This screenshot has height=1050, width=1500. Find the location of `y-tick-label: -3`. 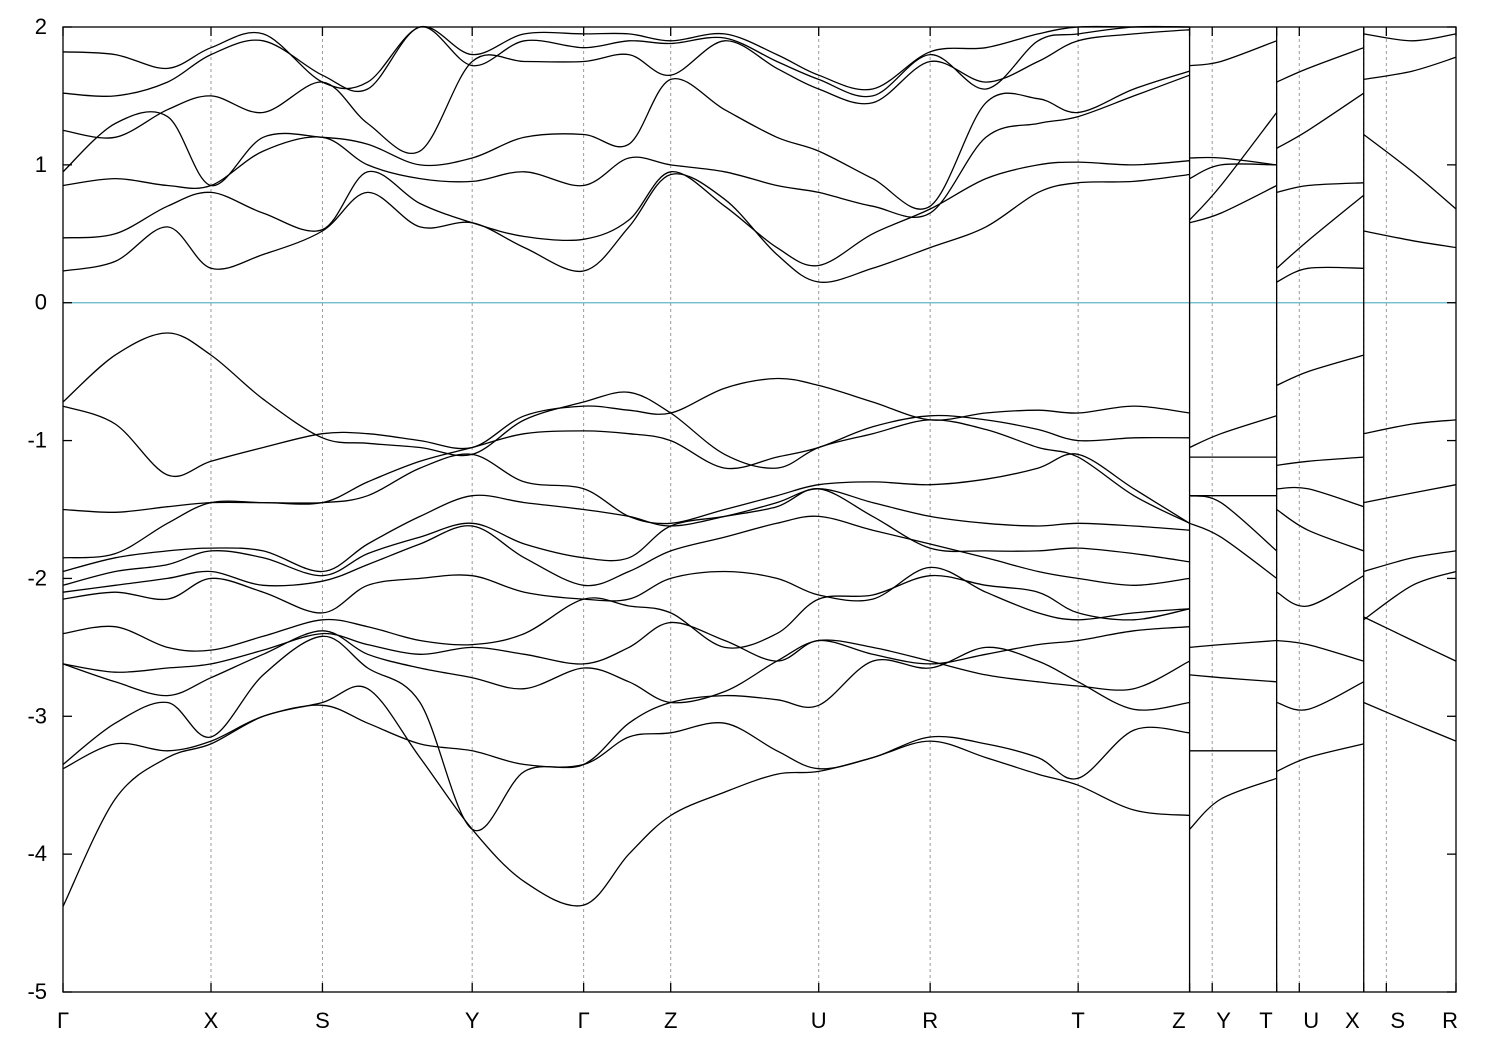

y-tick-label: -3 is located at coordinates (37, 715).